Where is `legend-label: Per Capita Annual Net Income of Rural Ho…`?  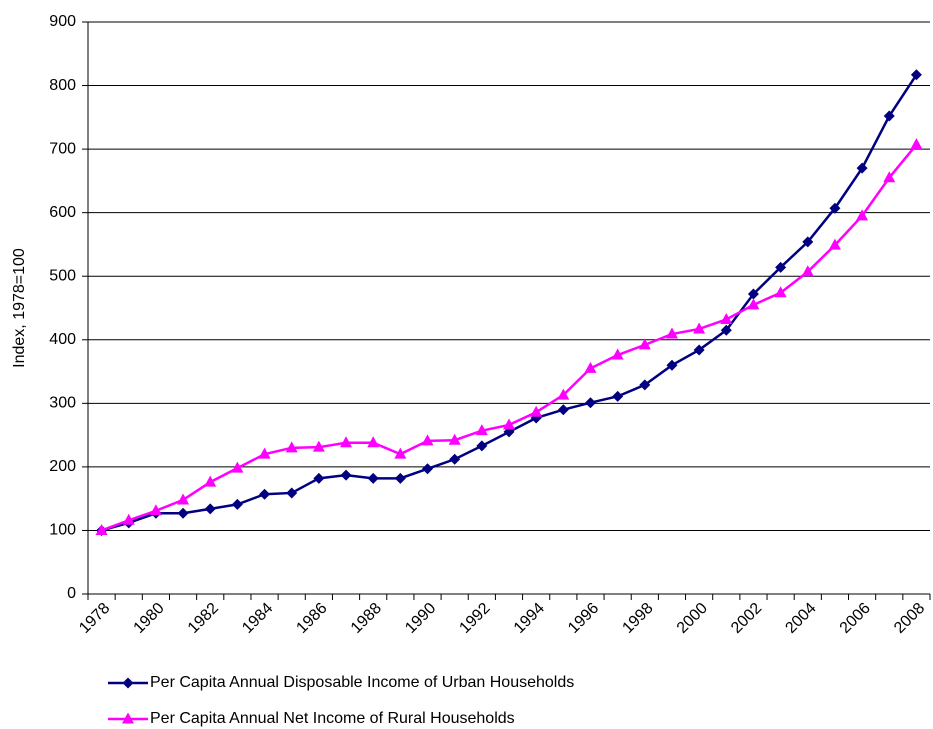
legend-label: Per Capita Annual Net Income of Rural Ho… is located at coordinates (332, 718).